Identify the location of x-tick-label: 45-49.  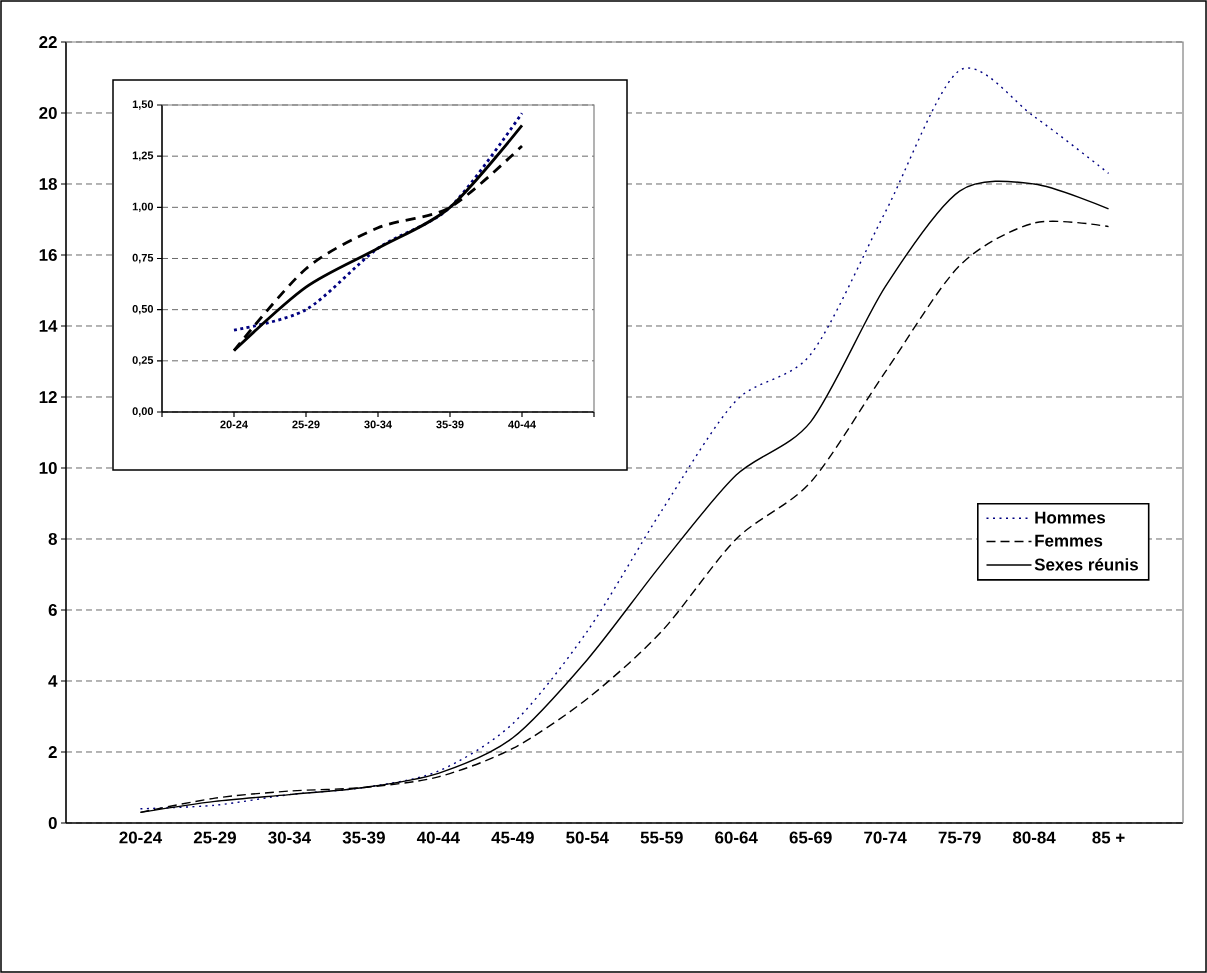
(512, 837).